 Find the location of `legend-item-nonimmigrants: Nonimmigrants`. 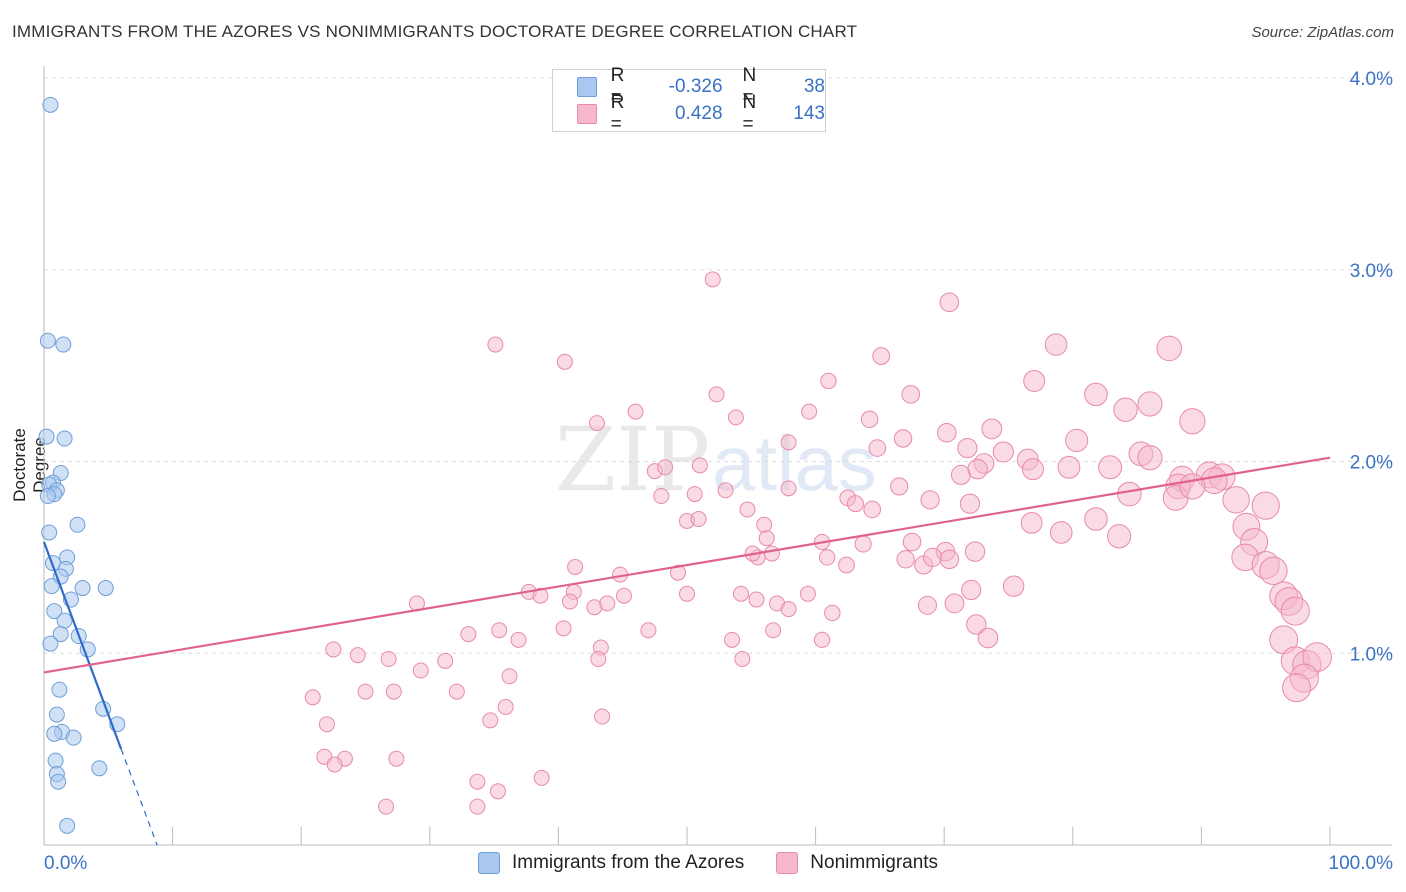

legend-item-nonimmigrants: Nonimmigrants is located at coordinates (857, 863).